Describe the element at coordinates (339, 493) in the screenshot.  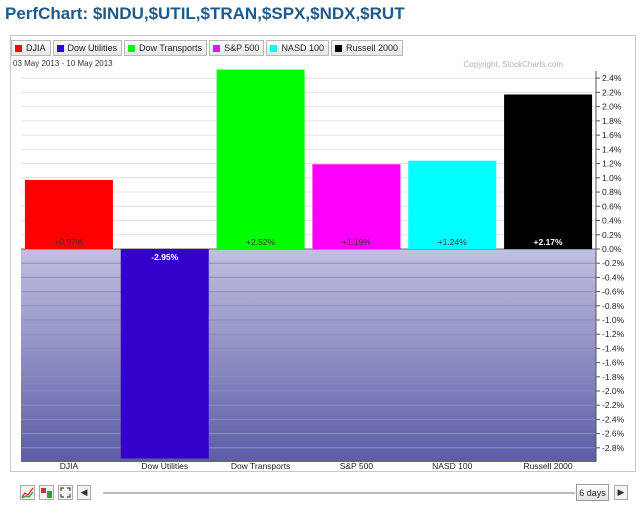
I see `date-range-slider` at that location.